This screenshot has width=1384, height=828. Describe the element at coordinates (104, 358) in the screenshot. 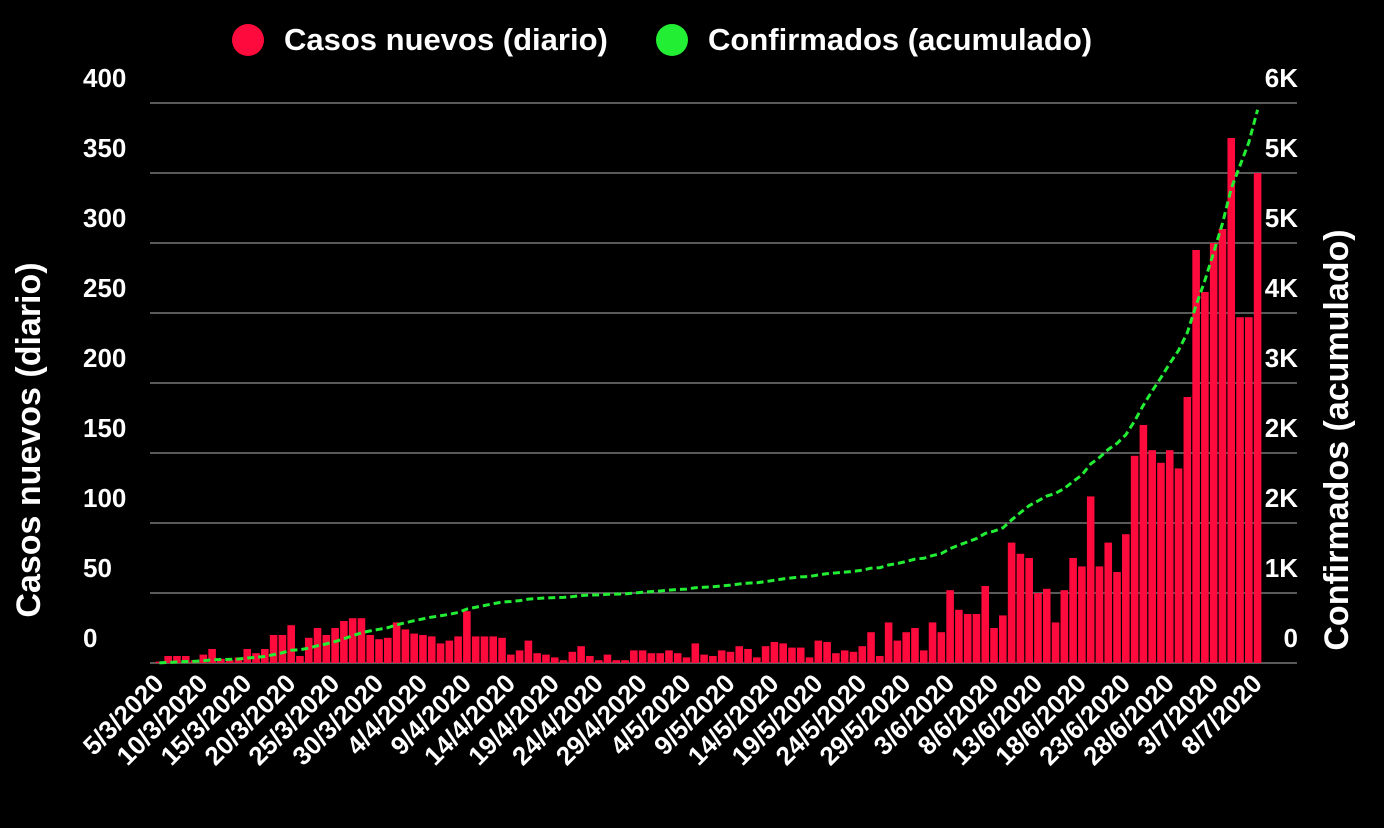

I see `y-tick-label: 200` at that location.